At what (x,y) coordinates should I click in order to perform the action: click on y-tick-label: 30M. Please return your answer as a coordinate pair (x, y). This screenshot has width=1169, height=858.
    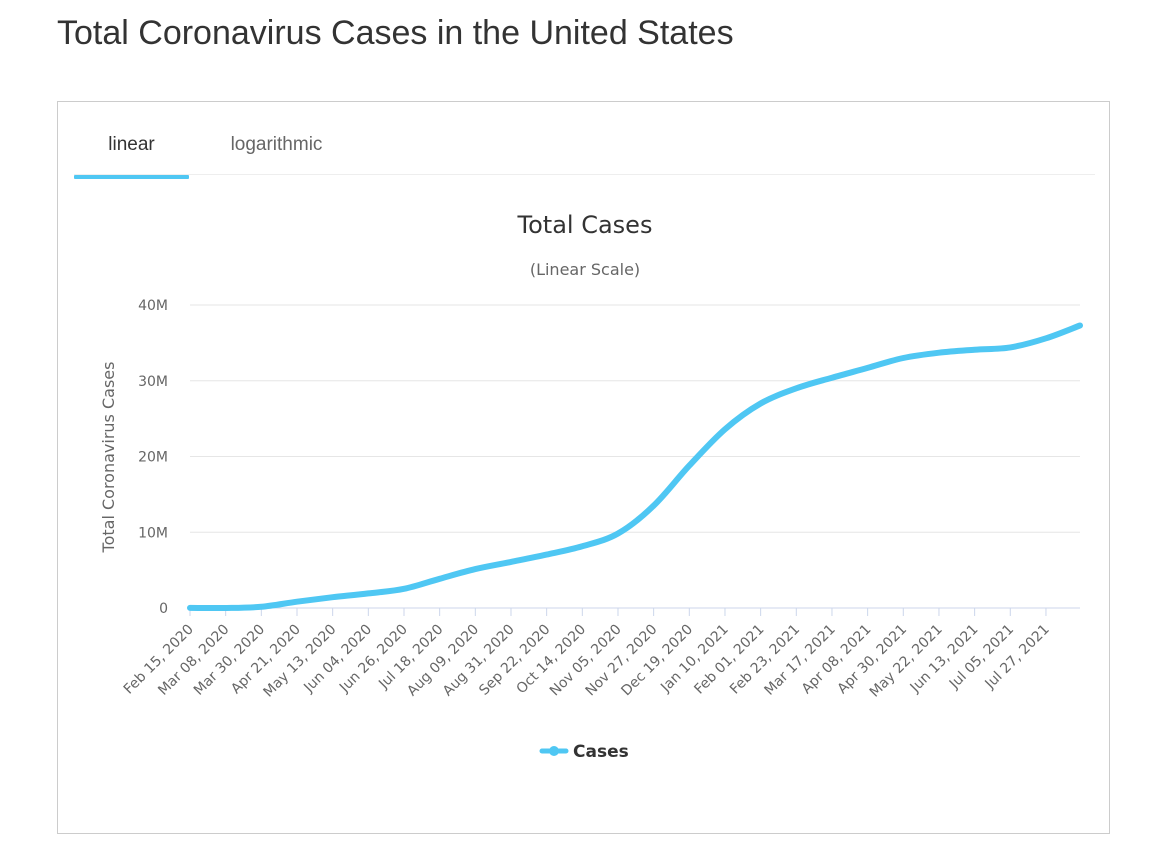
    Looking at the image, I should click on (153, 382).